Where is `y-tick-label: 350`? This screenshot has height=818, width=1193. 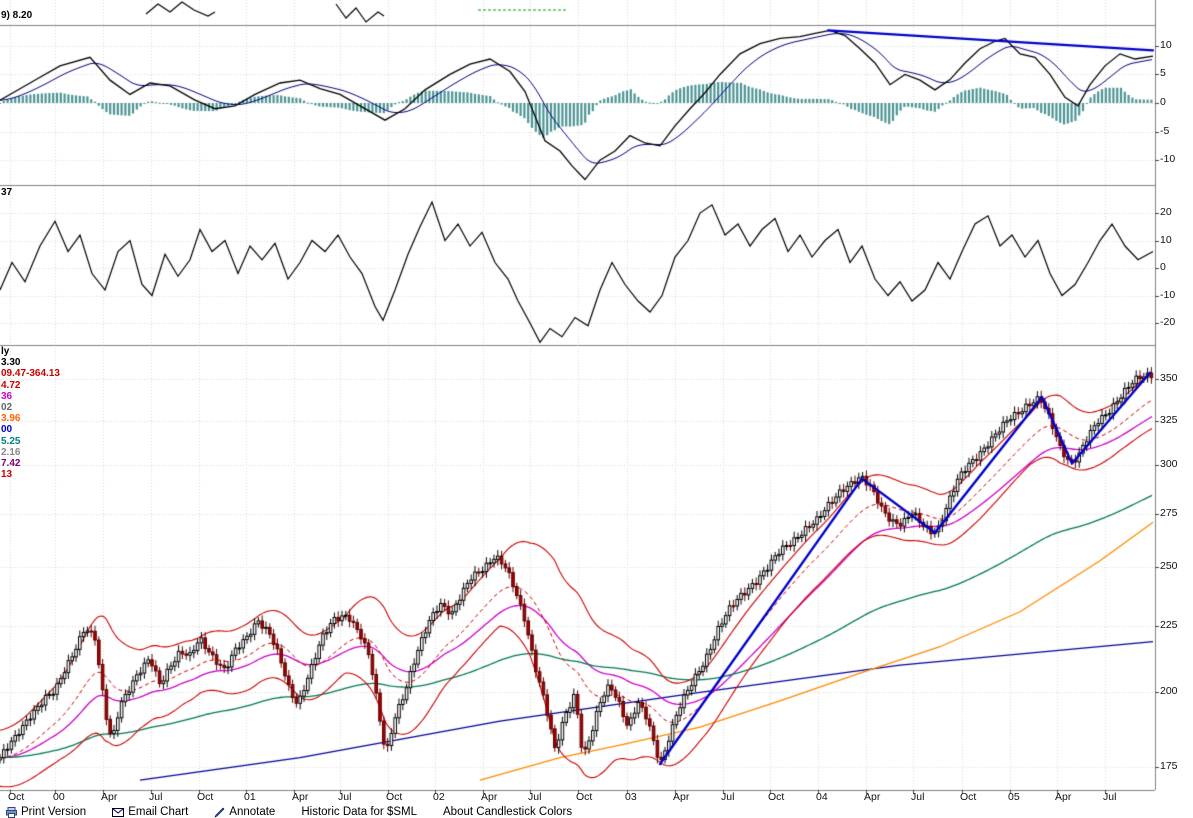
y-tick-label: 350 is located at coordinates (1169, 378).